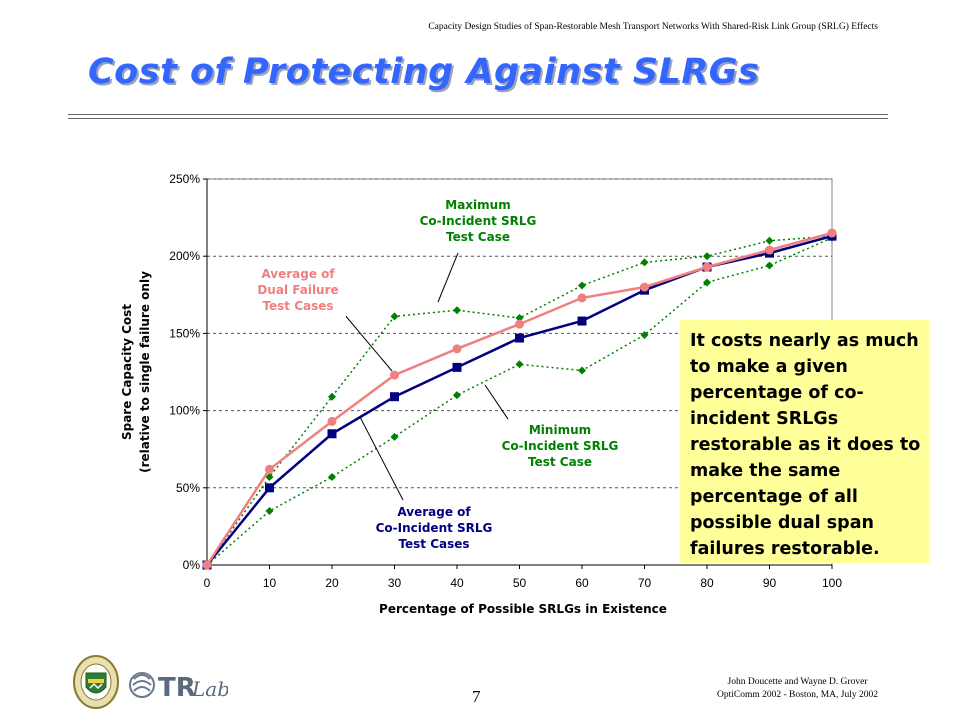 Image resolution: width=960 pixels, height=720 pixels. I want to click on y-tick-label: 0%, so click(192, 565).